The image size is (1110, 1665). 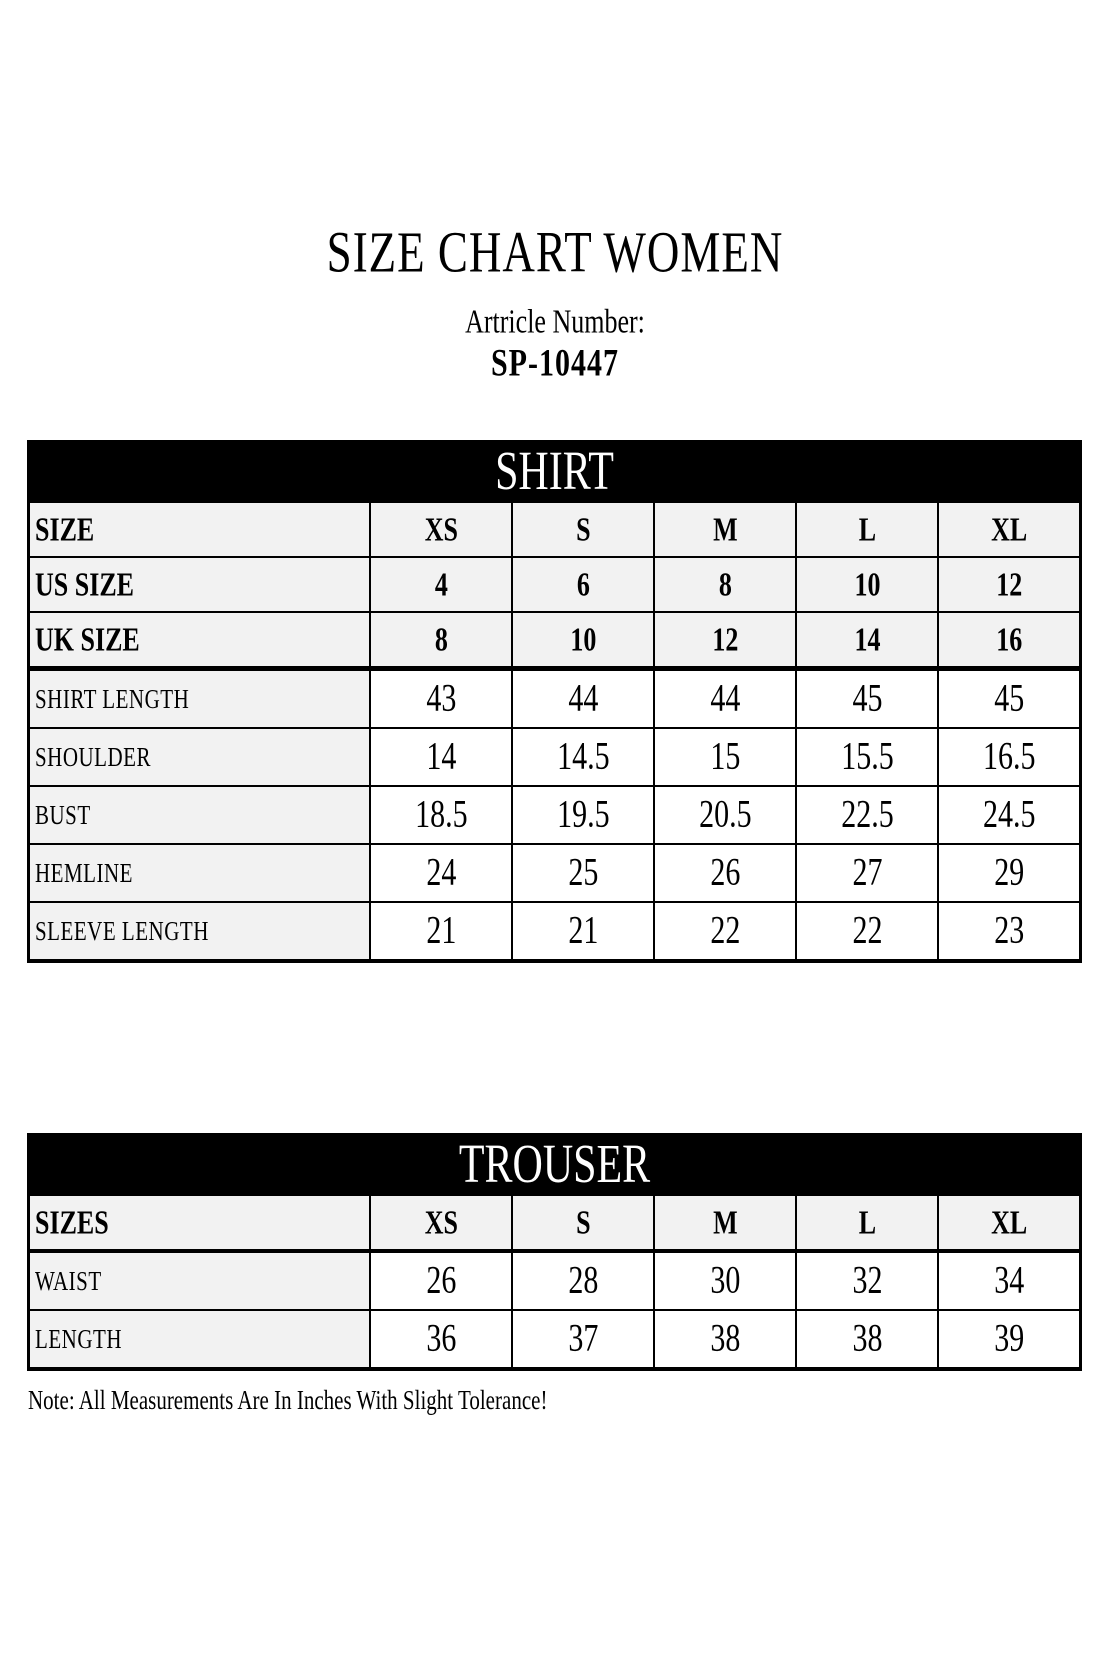 I want to click on article-number-value: SP-10447, so click(x=555, y=363).